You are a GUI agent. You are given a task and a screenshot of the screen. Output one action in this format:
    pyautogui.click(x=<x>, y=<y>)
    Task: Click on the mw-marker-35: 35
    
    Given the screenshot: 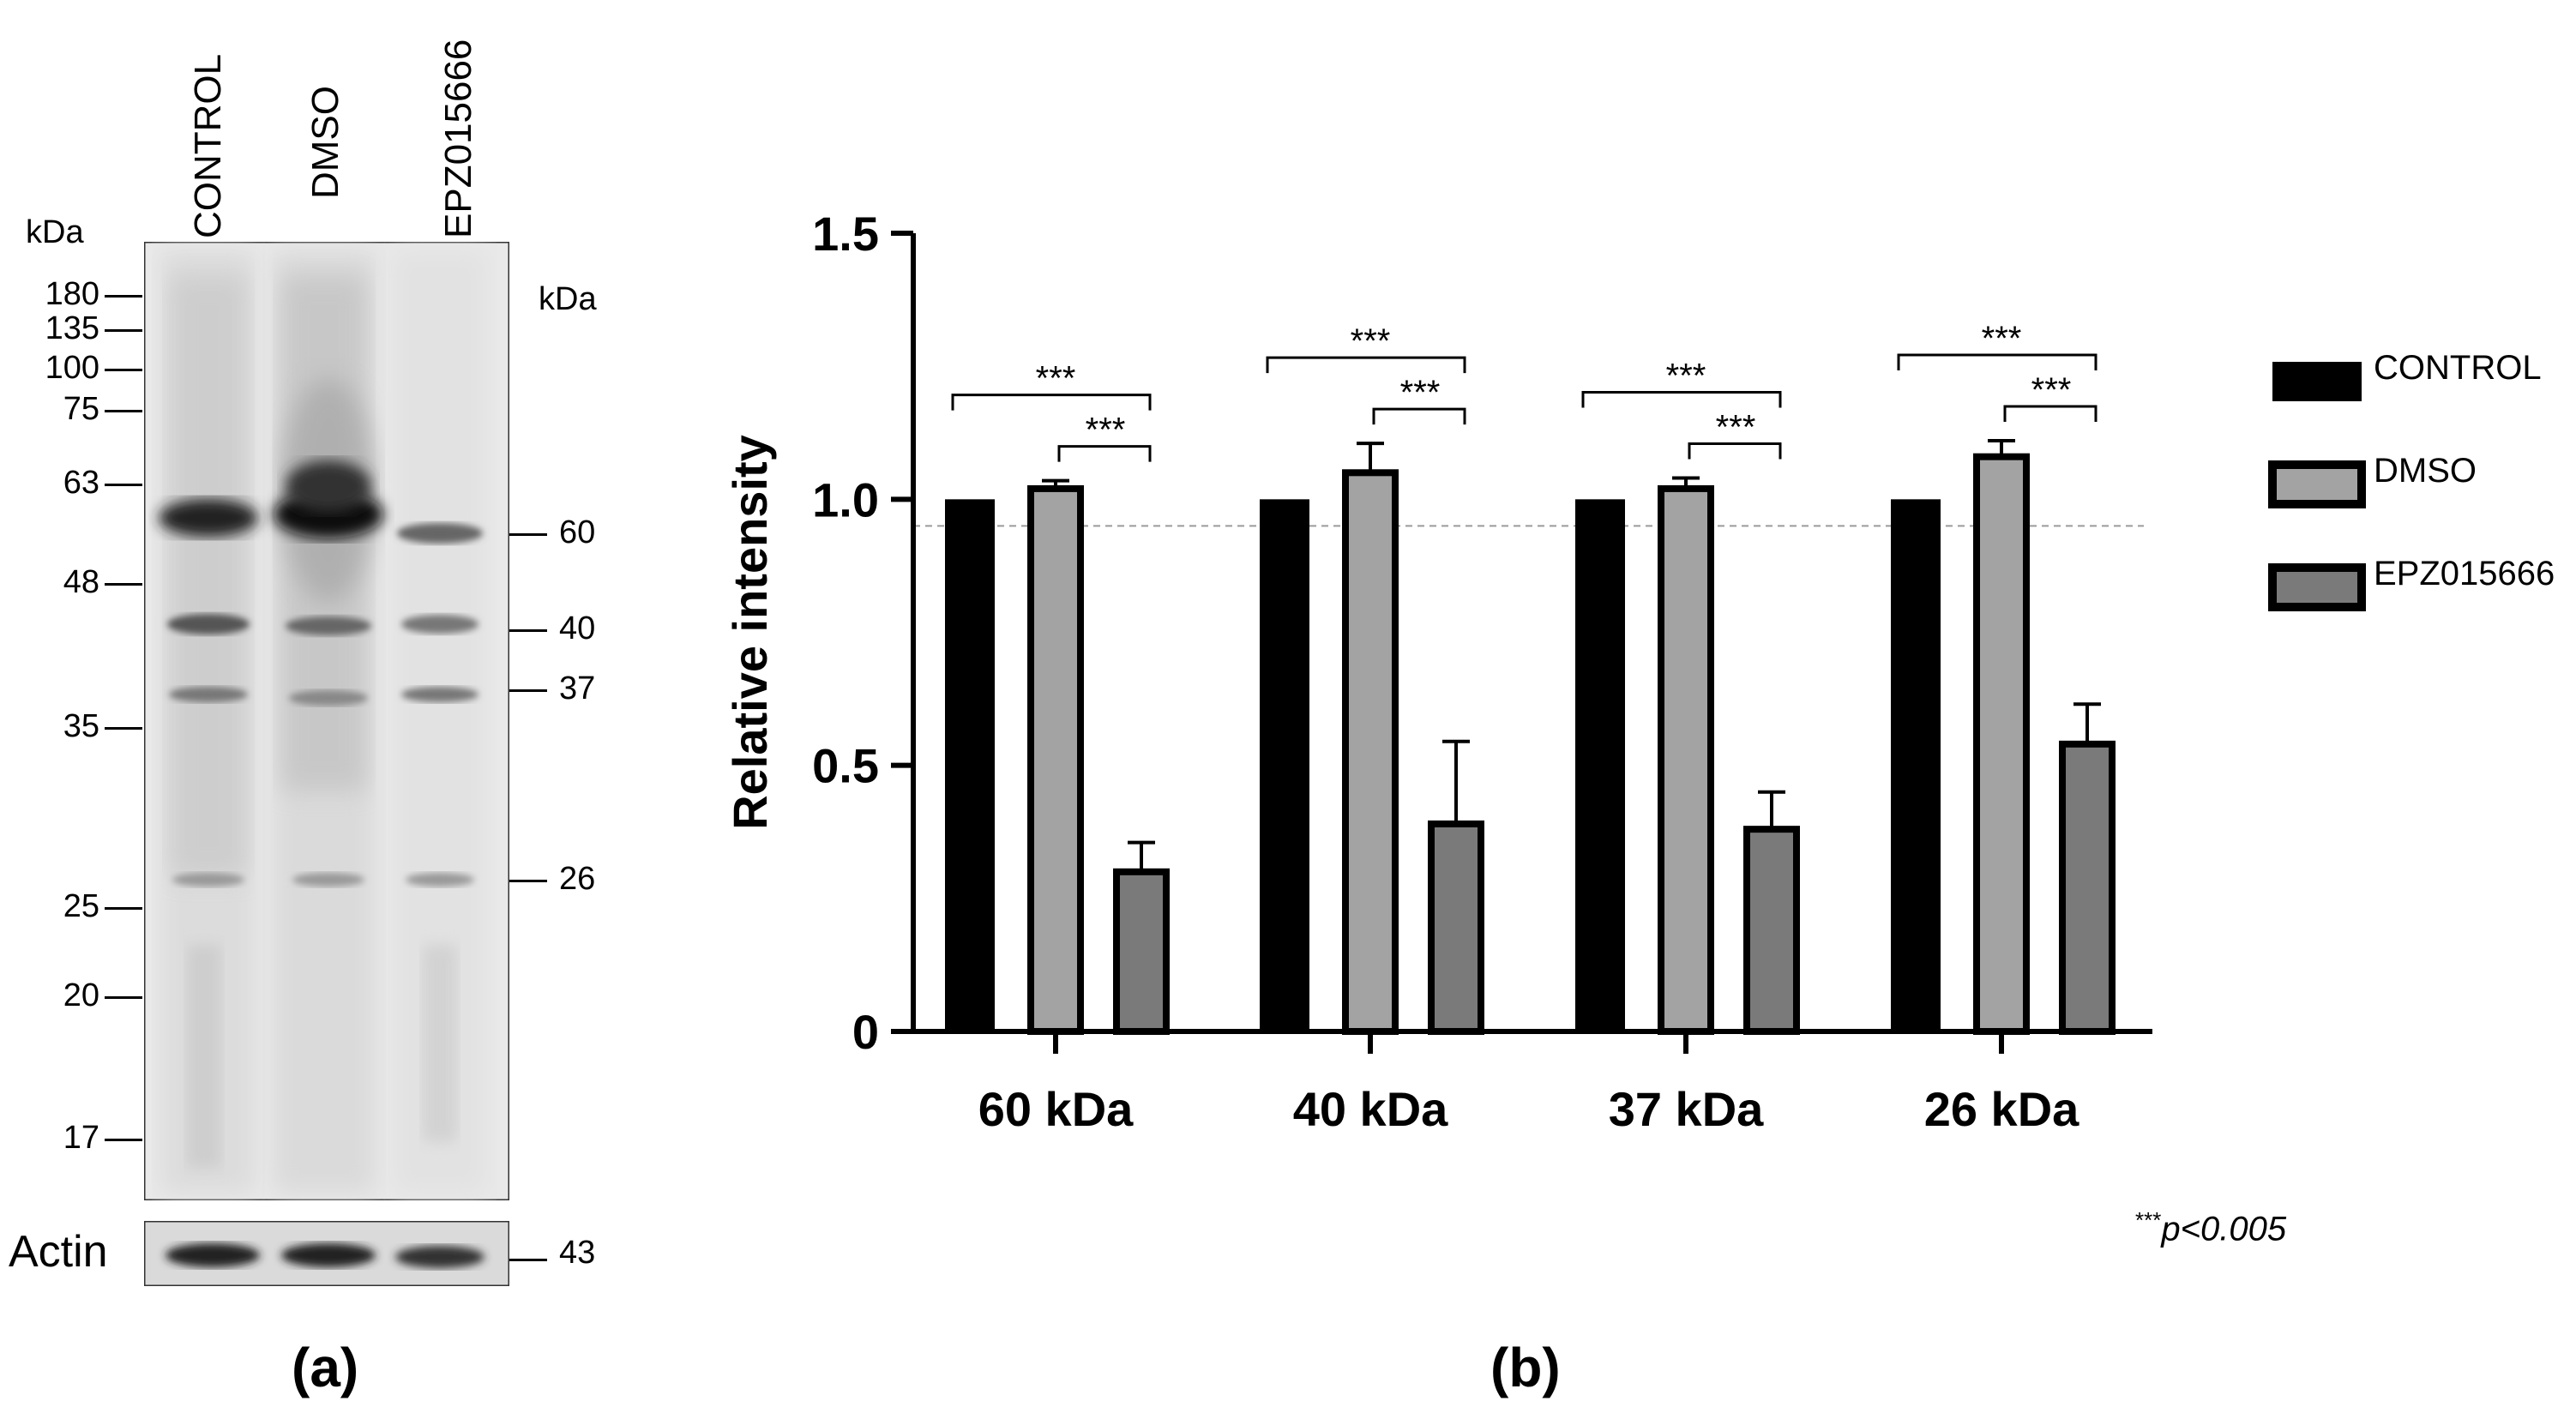 What is the action you would take?
    pyautogui.click(x=81, y=726)
    